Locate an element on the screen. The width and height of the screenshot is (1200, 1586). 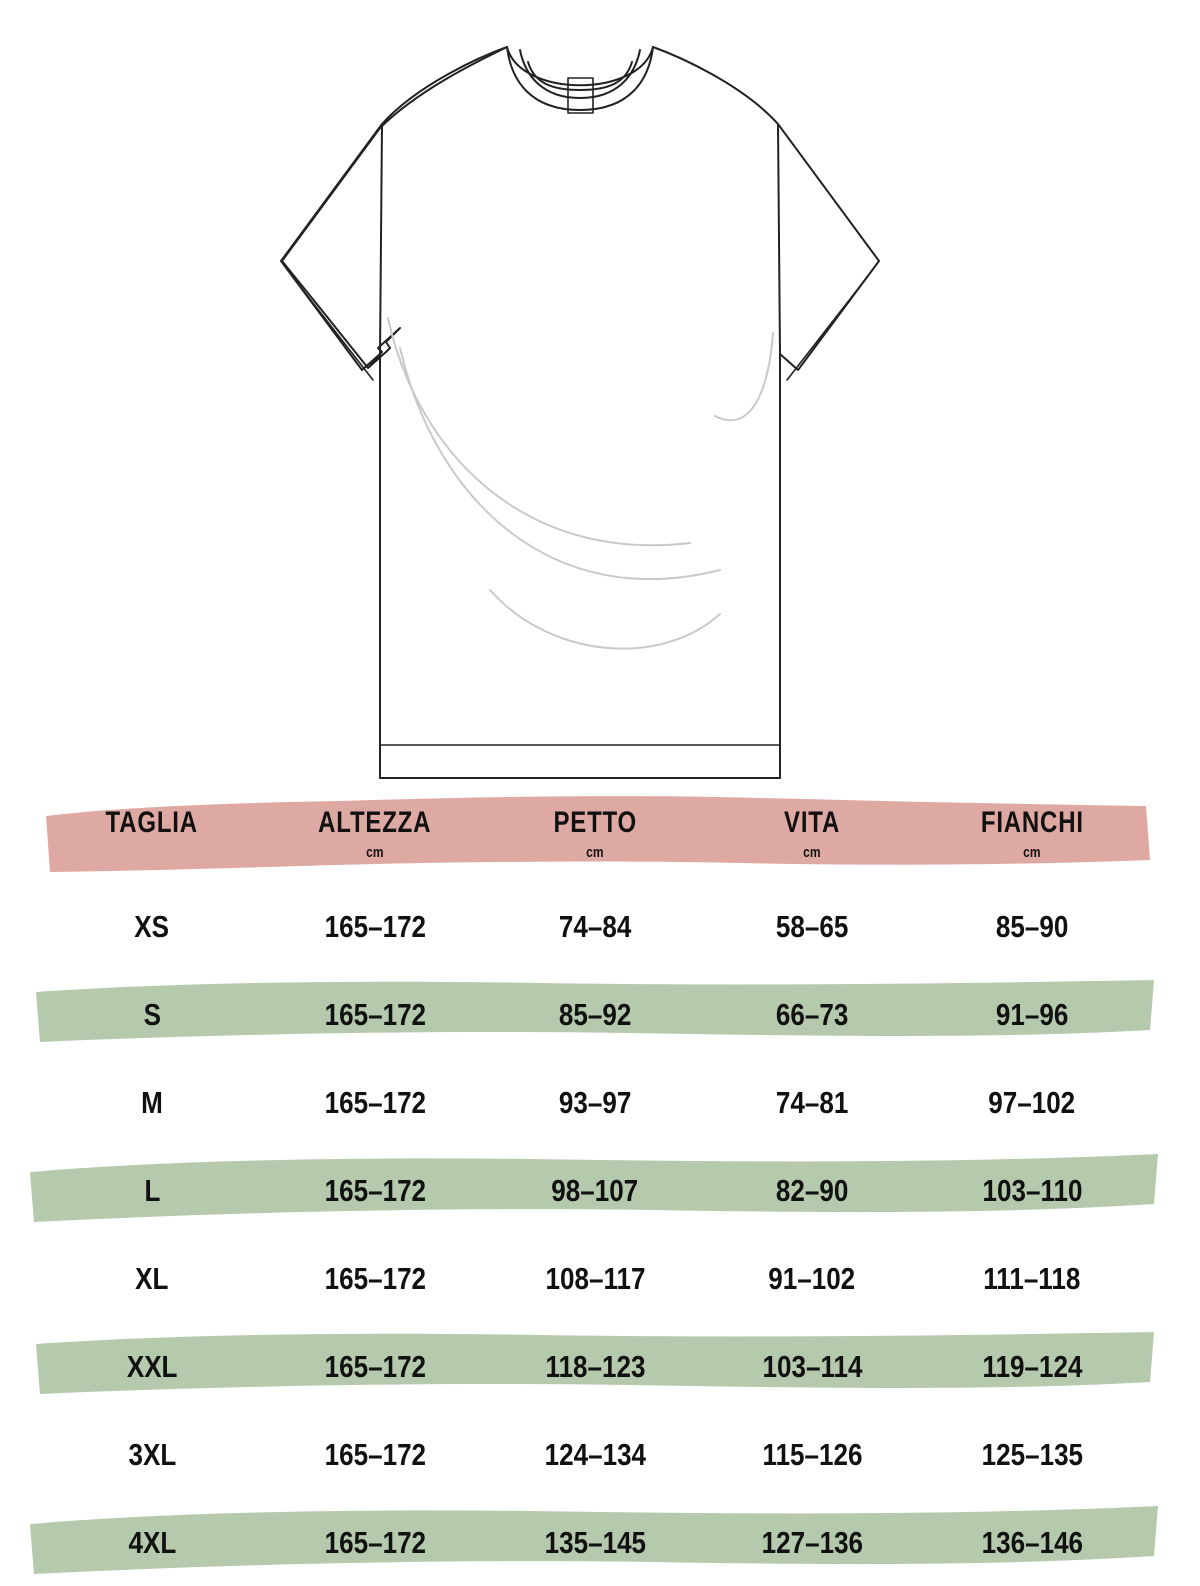
cell-size: L is located at coordinates (152, 1190).